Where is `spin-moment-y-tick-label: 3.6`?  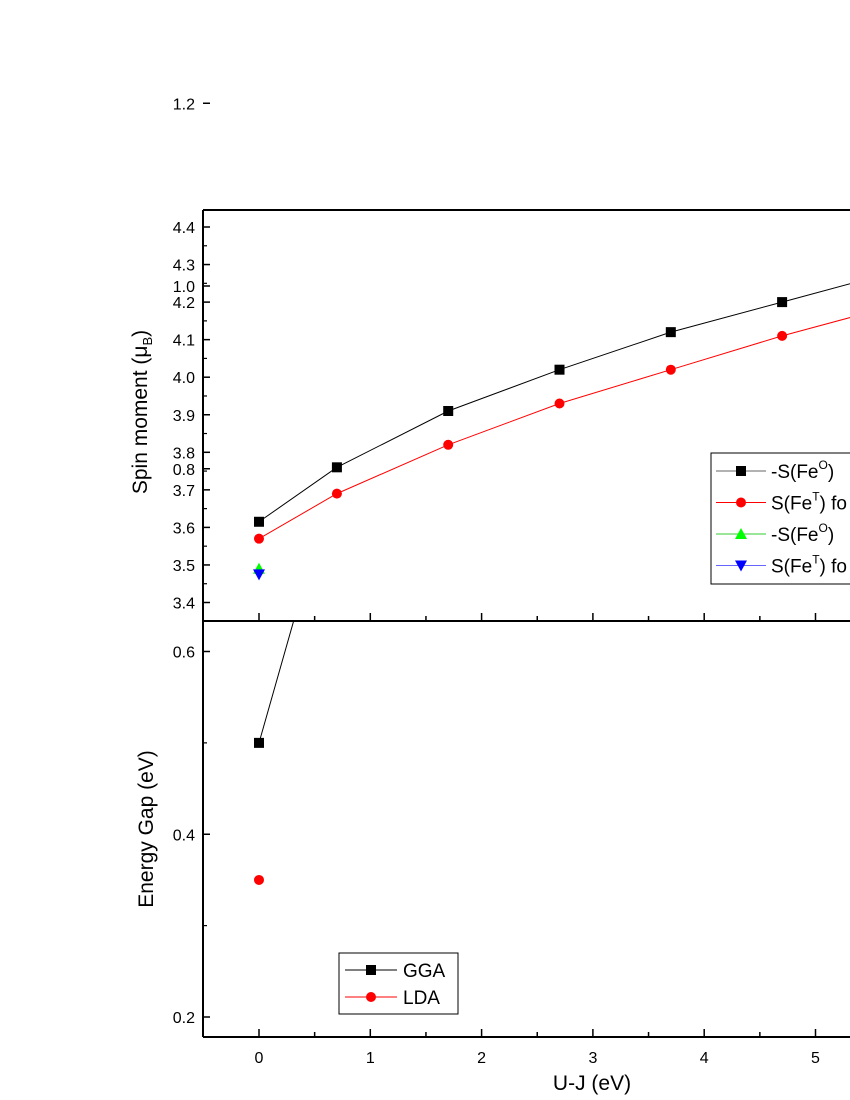 spin-moment-y-tick-label: 3.6 is located at coordinates (184, 528).